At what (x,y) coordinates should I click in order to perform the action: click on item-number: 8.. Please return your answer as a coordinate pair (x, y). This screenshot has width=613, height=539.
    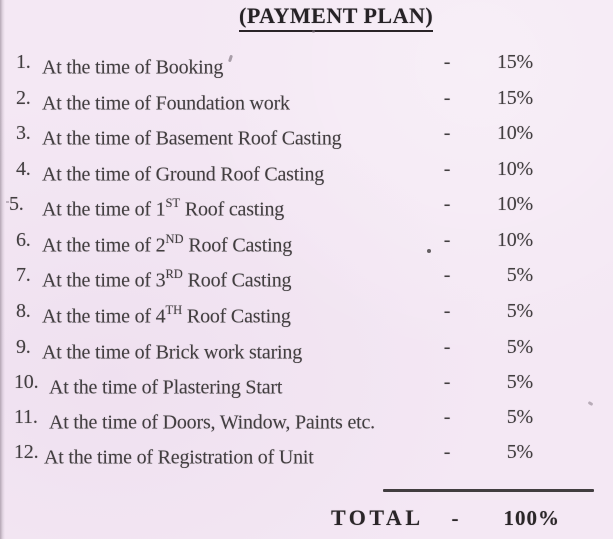
    Looking at the image, I should click on (23, 311).